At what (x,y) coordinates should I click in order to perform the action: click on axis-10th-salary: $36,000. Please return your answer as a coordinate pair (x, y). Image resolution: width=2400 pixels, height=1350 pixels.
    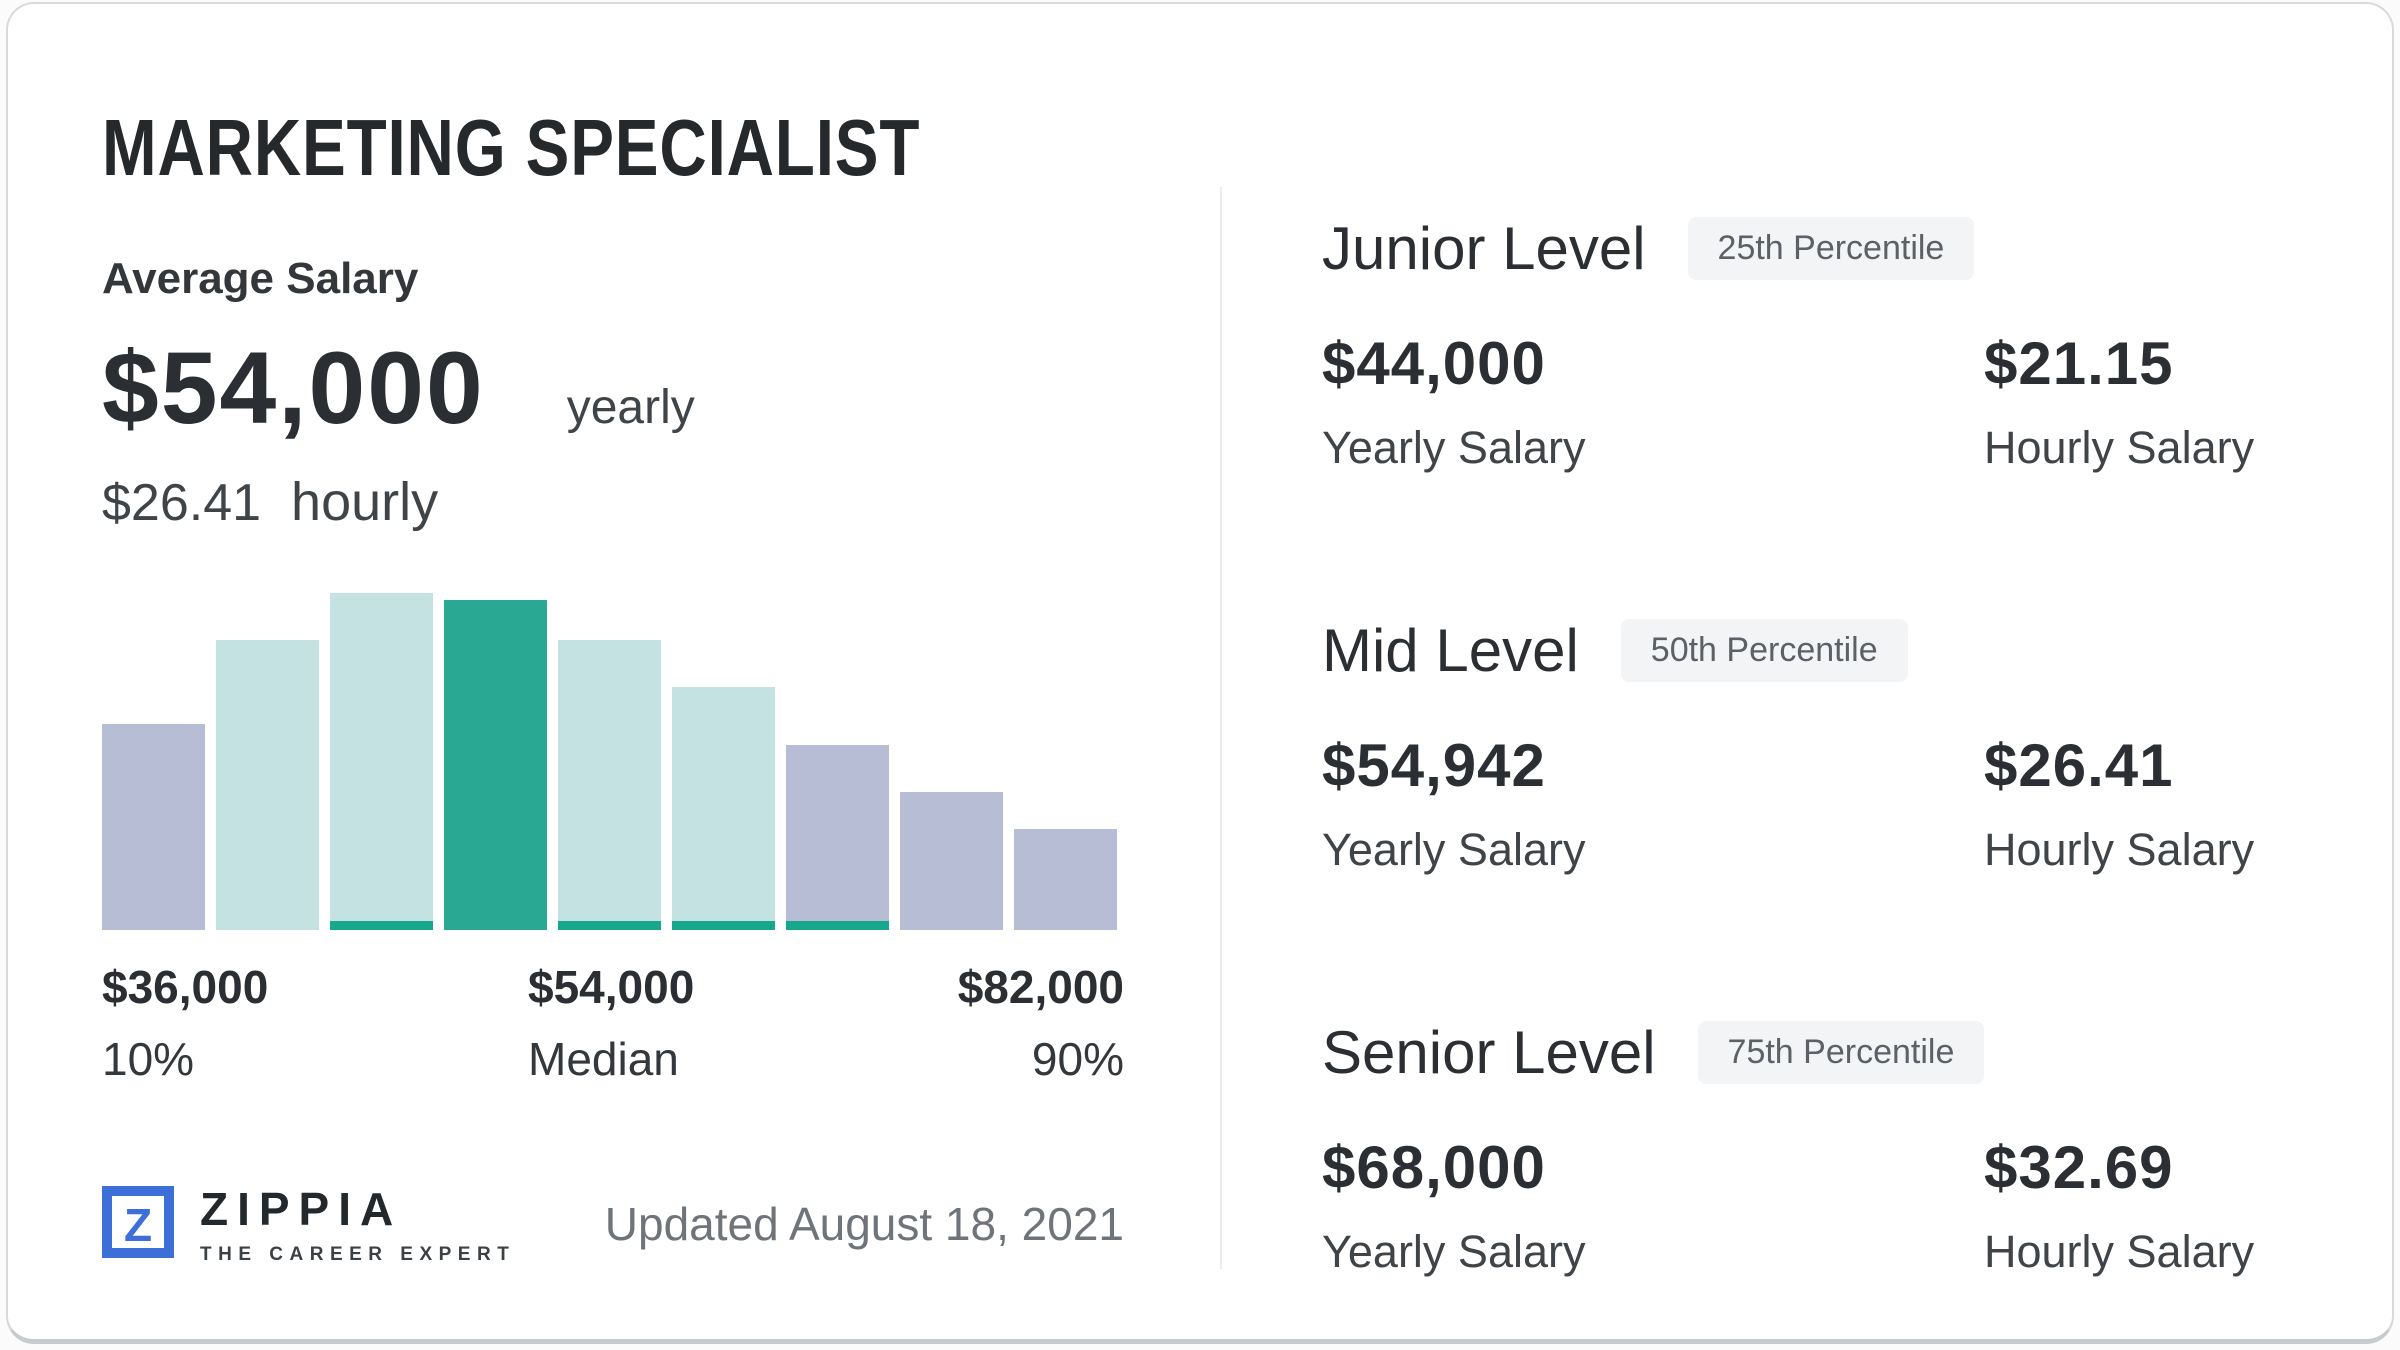
    Looking at the image, I should click on (185, 987).